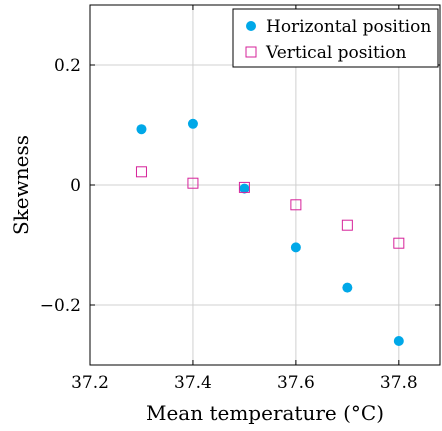 The height and width of the screenshot is (431, 442). I want to click on legend-label-horizontal: Horizontal position, so click(348, 27).